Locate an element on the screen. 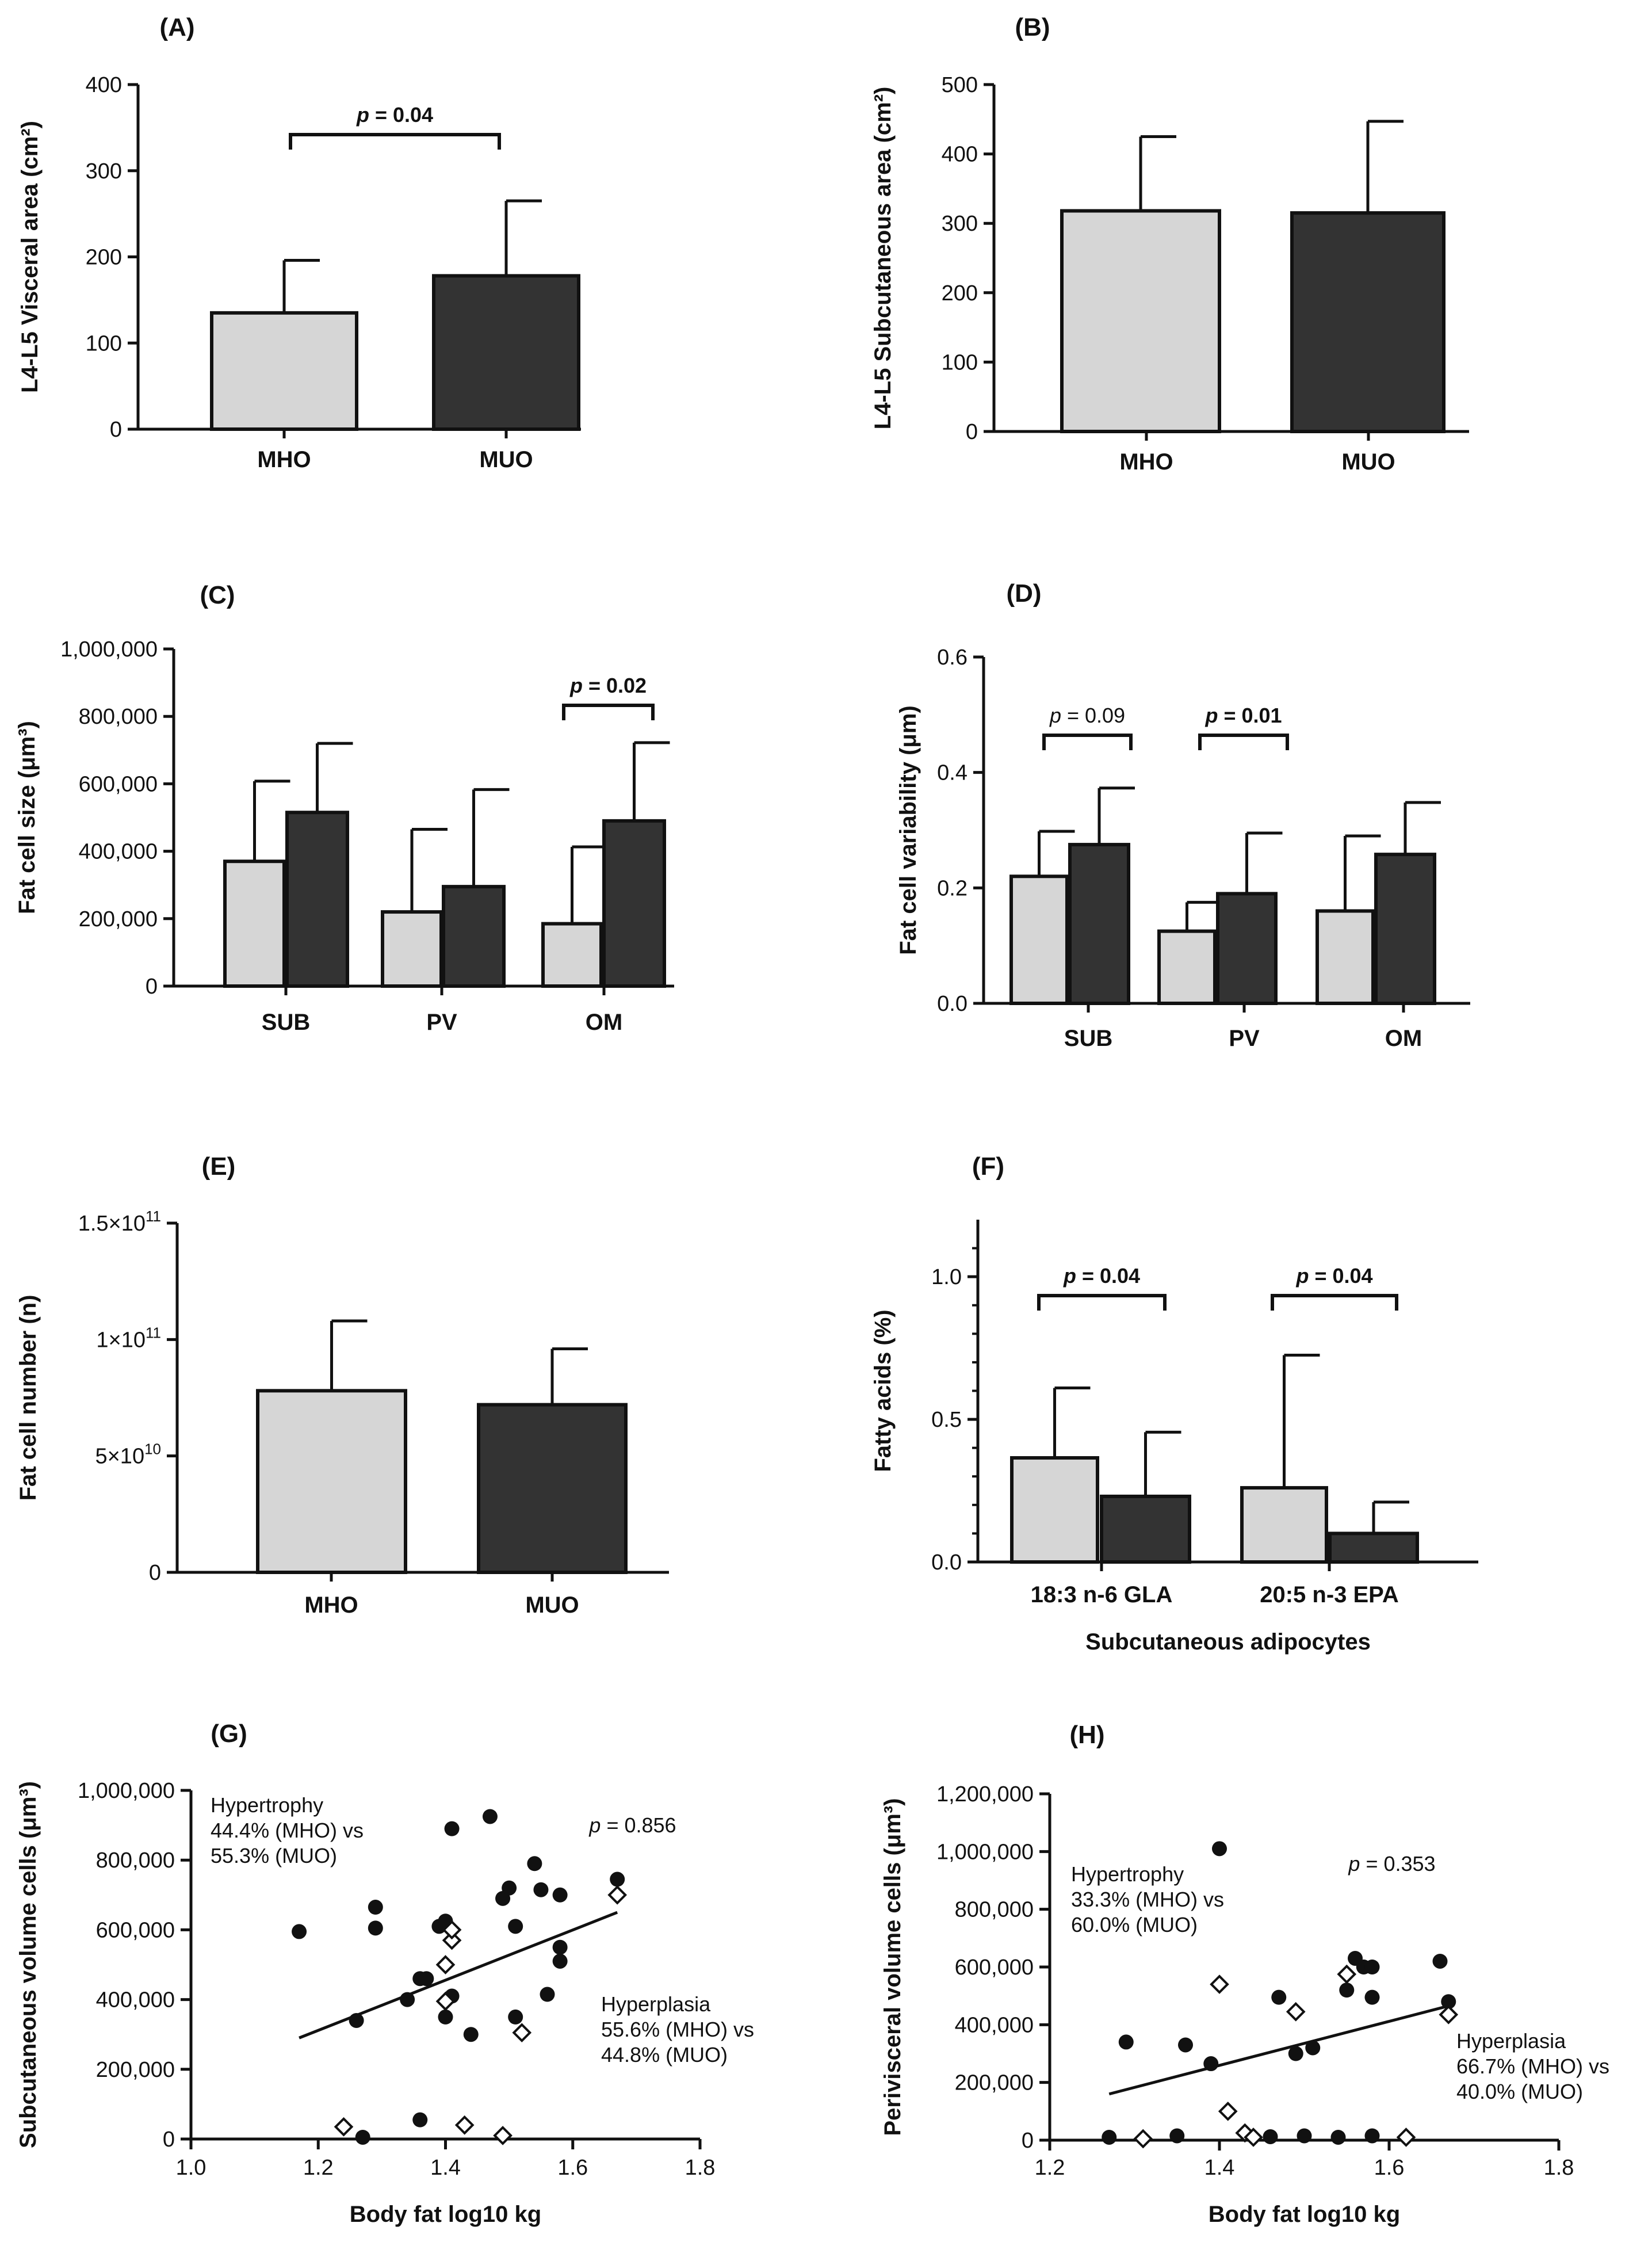  y-tick-label-text: 0 is located at coordinates (155, 1573).